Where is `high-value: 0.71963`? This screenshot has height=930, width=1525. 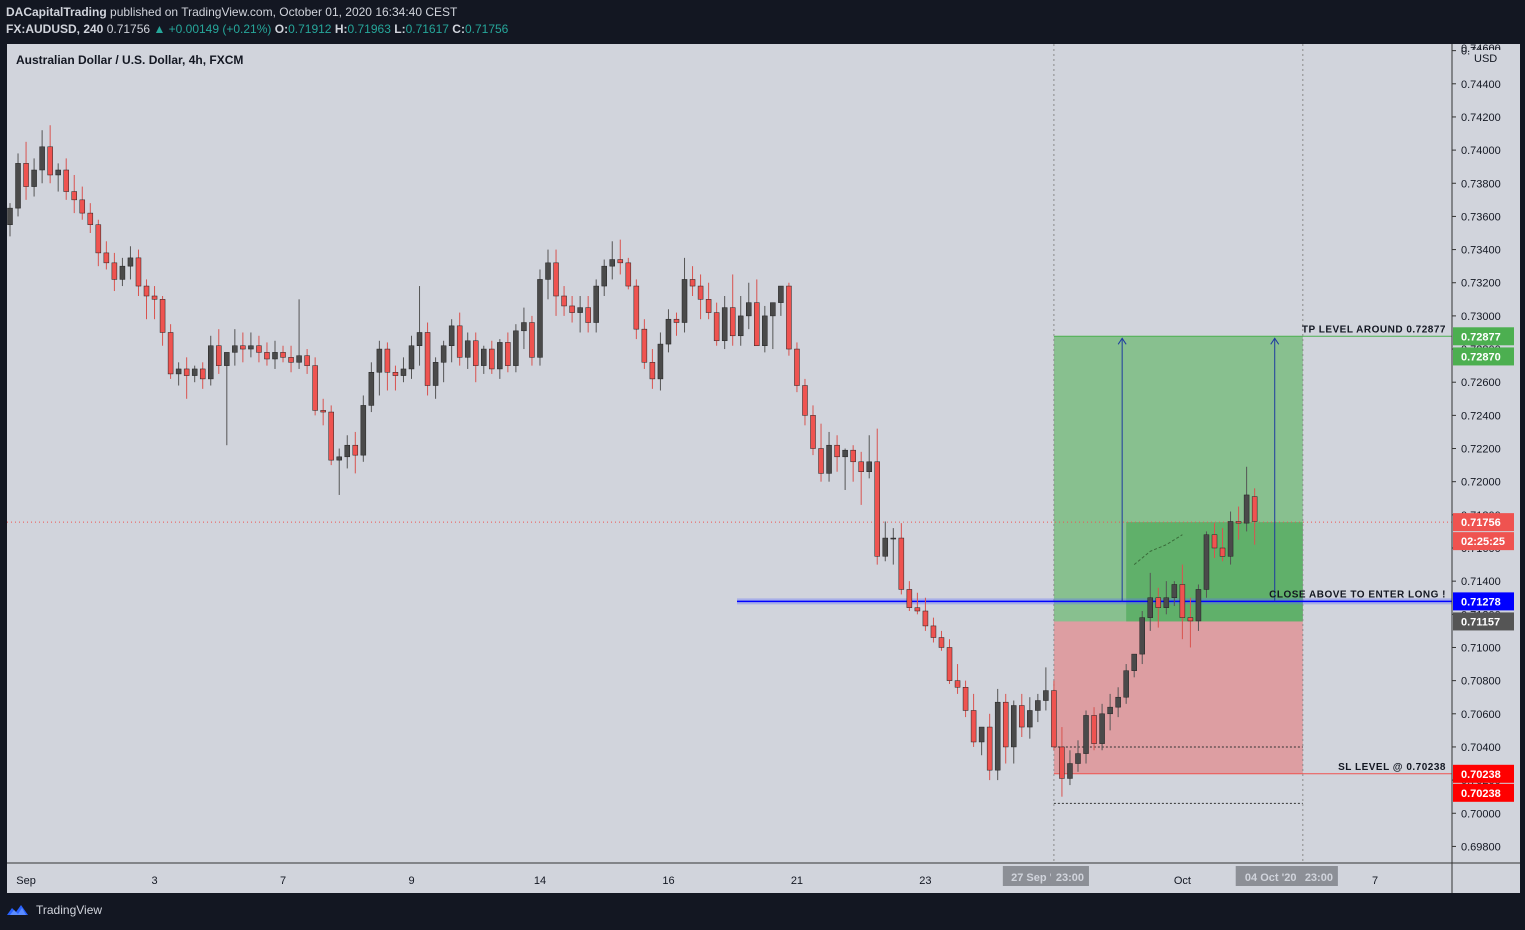
high-value: 0.71963 is located at coordinates (369, 29).